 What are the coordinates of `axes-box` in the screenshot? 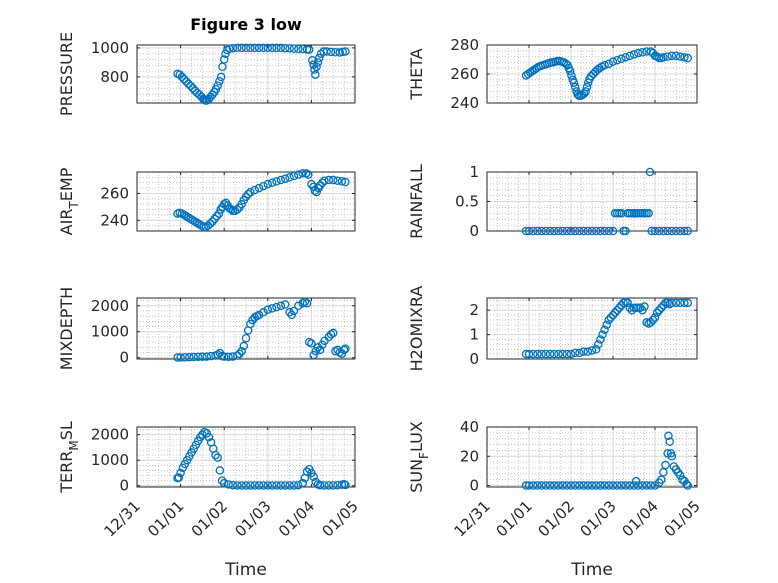 It's located at (246, 328).